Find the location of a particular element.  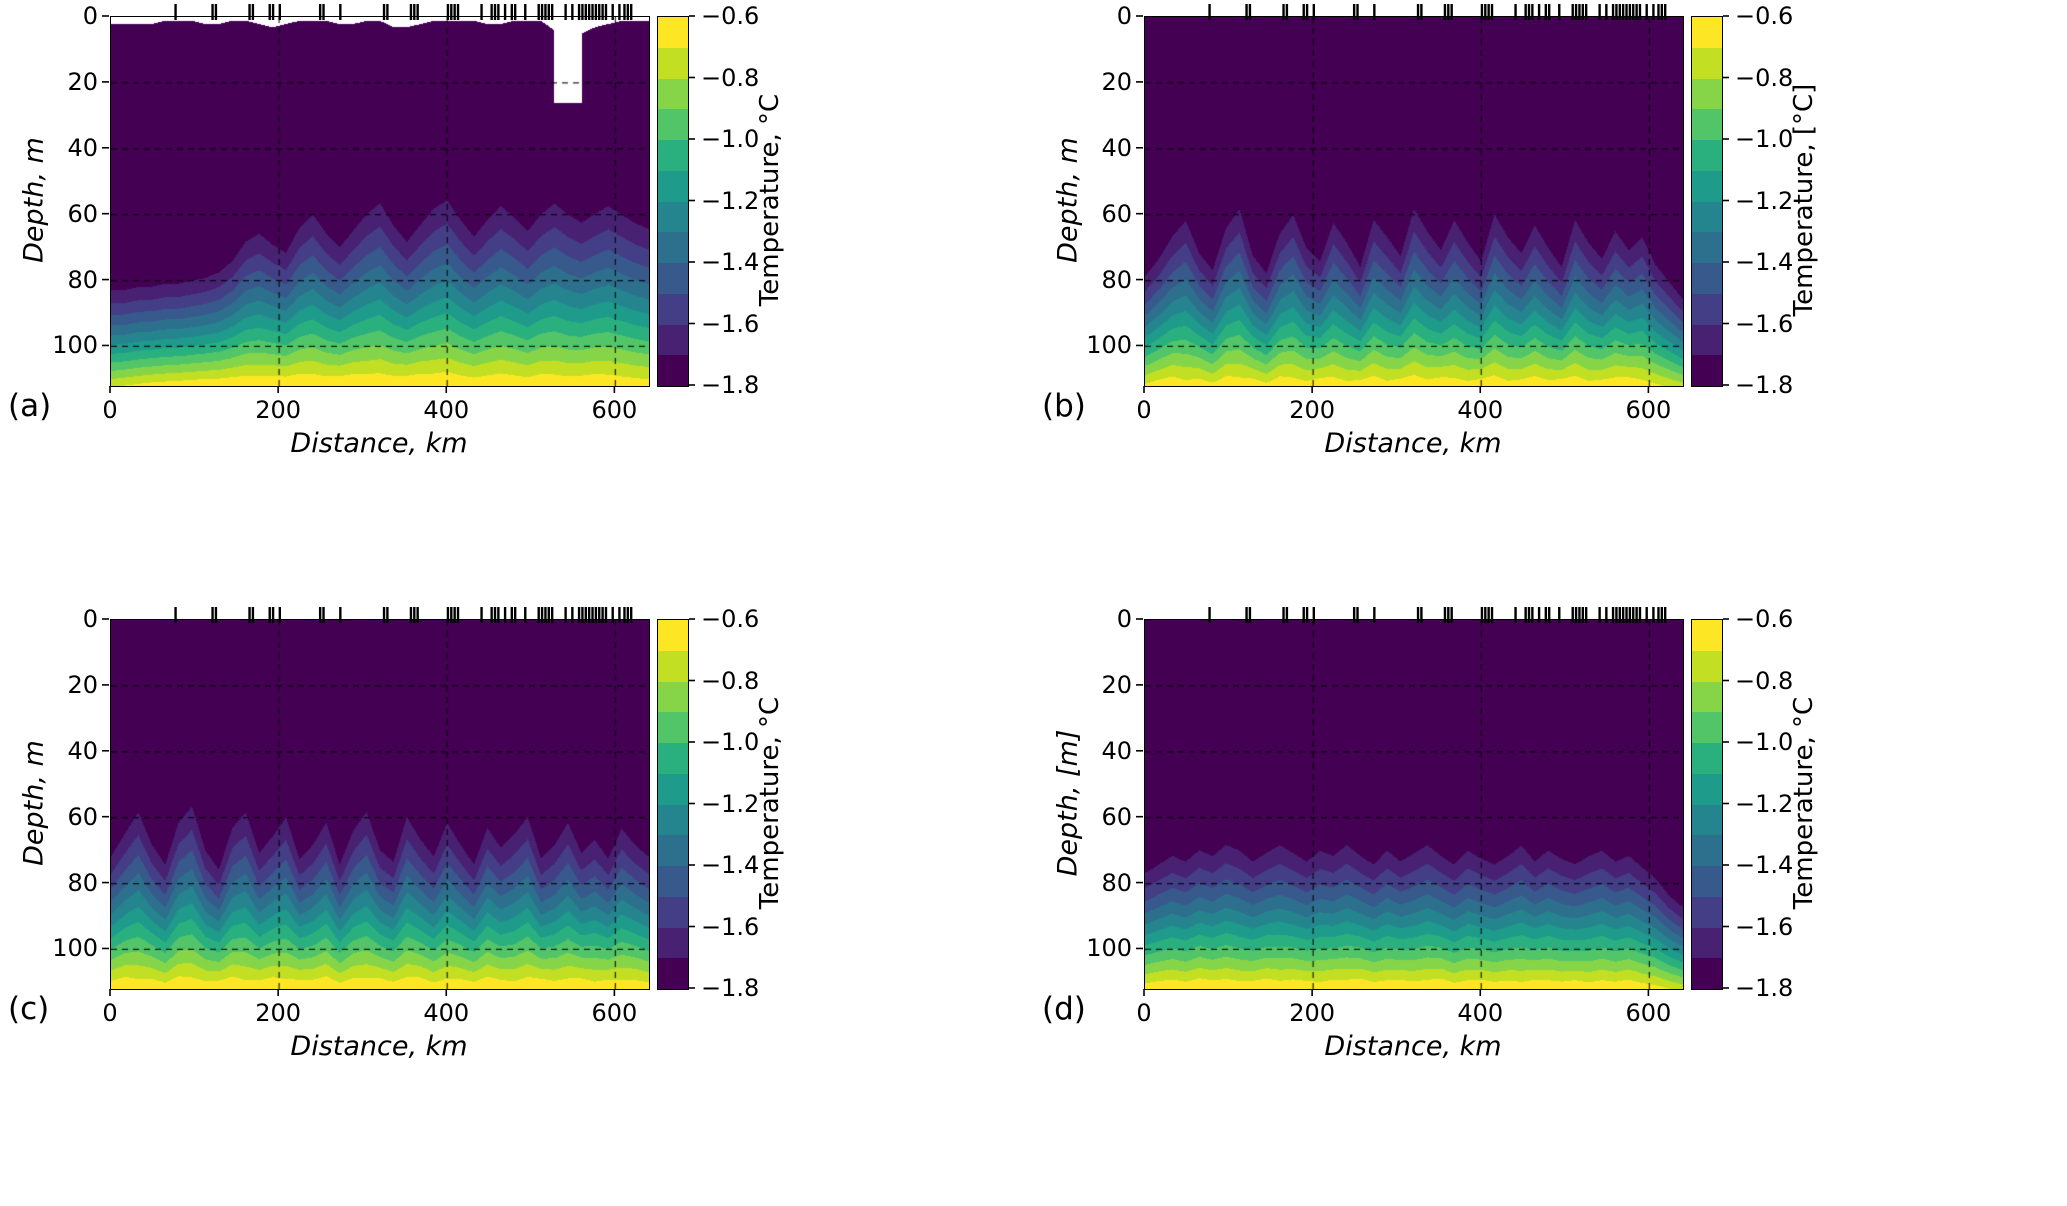

plot-area-d is located at coordinates (1414, 804).